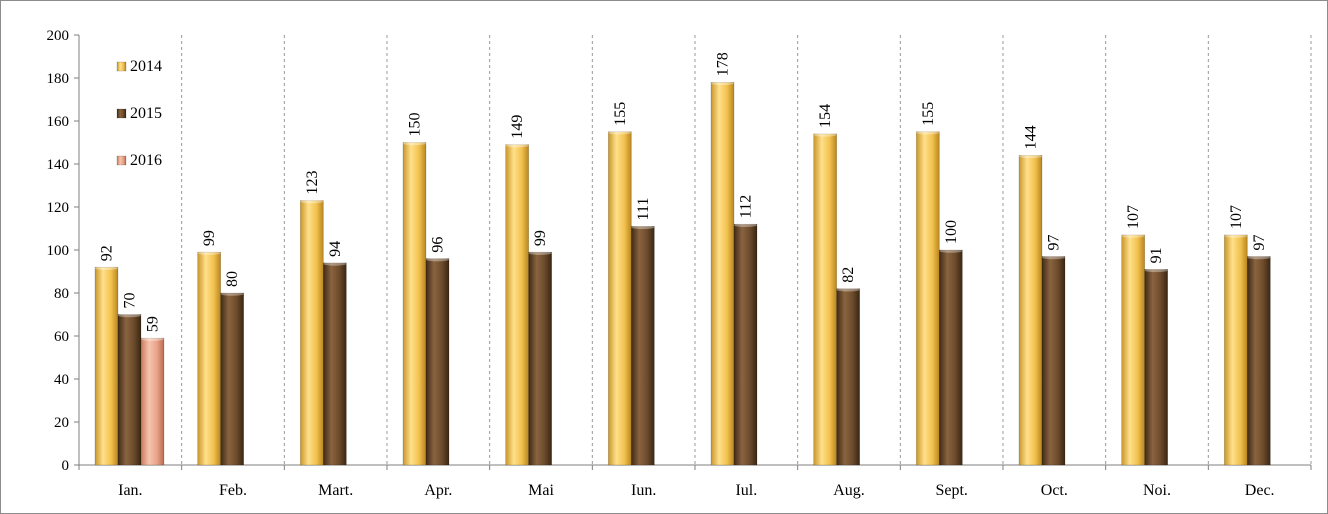 The width and height of the screenshot is (1328, 514). What do you see at coordinates (146, 113) in the screenshot?
I see `legend-label: 2015` at bounding box center [146, 113].